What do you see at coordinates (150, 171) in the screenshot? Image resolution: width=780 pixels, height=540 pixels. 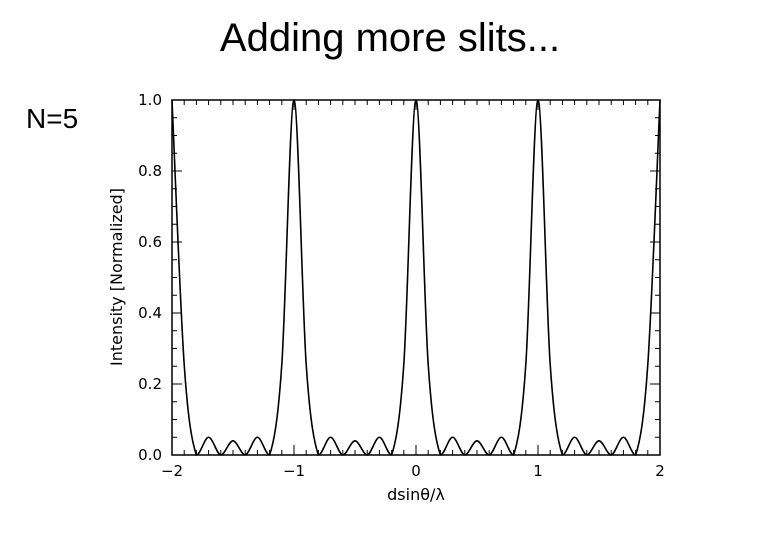 I see `y-tick-label: 0.8` at bounding box center [150, 171].